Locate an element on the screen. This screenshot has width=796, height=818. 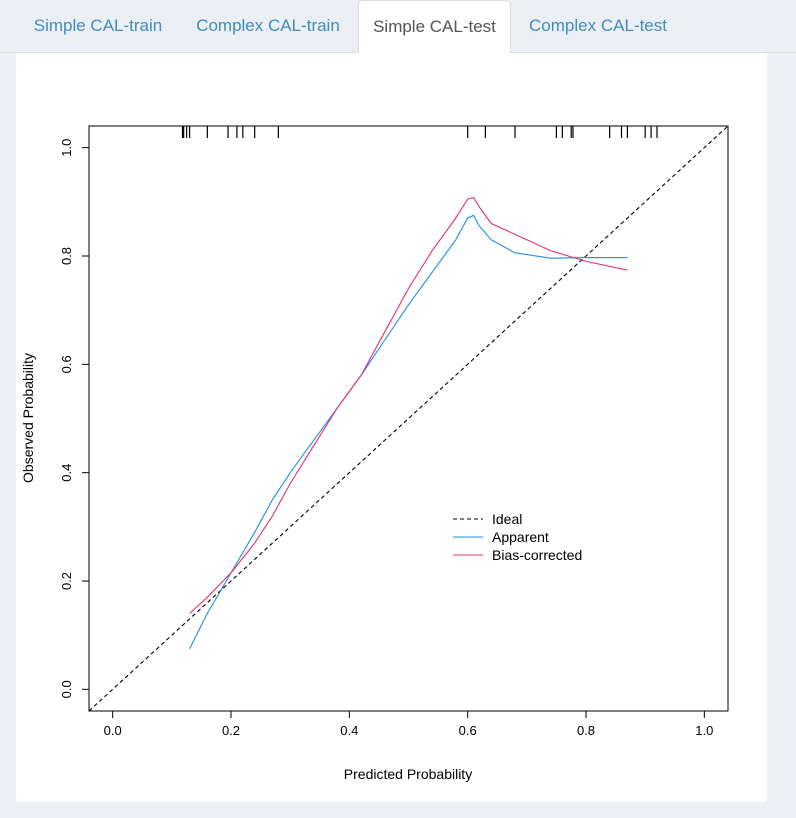
tab-complex-cal-train: Complex CAL-train is located at coordinates (268, 25).